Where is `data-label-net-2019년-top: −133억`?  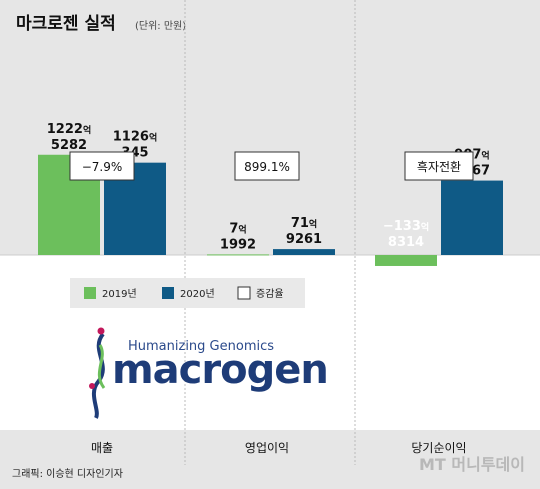 data-label-net-2019년-top: −133억 is located at coordinates (406, 226).